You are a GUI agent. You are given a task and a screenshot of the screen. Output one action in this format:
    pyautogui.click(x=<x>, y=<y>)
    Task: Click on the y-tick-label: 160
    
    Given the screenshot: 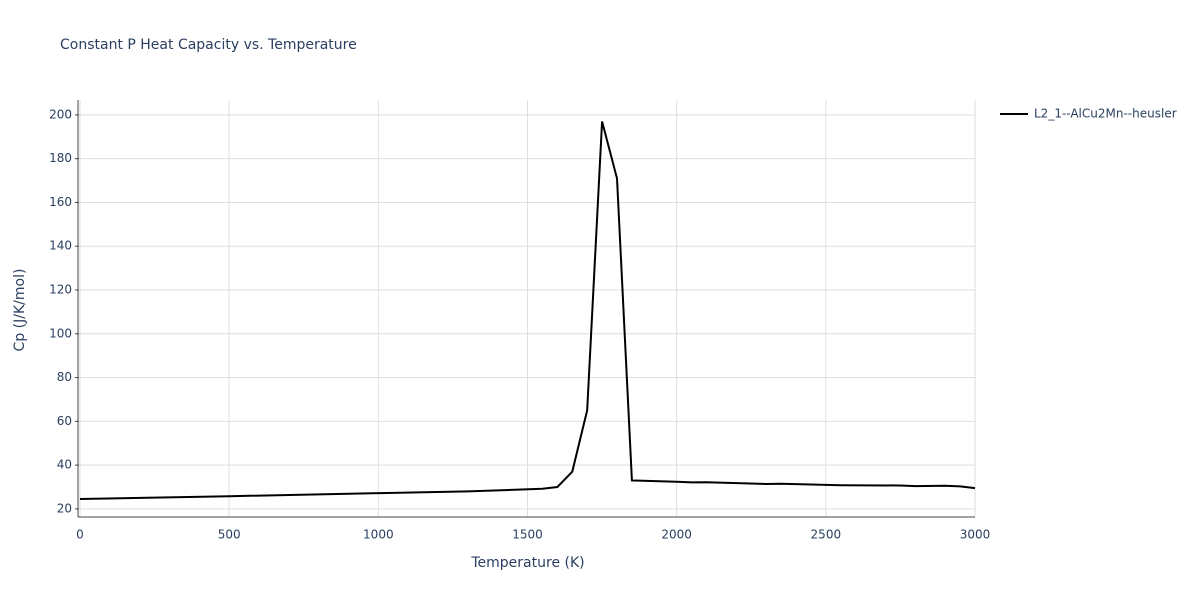 What is the action you would take?
    pyautogui.click(x=60, y=202)
    